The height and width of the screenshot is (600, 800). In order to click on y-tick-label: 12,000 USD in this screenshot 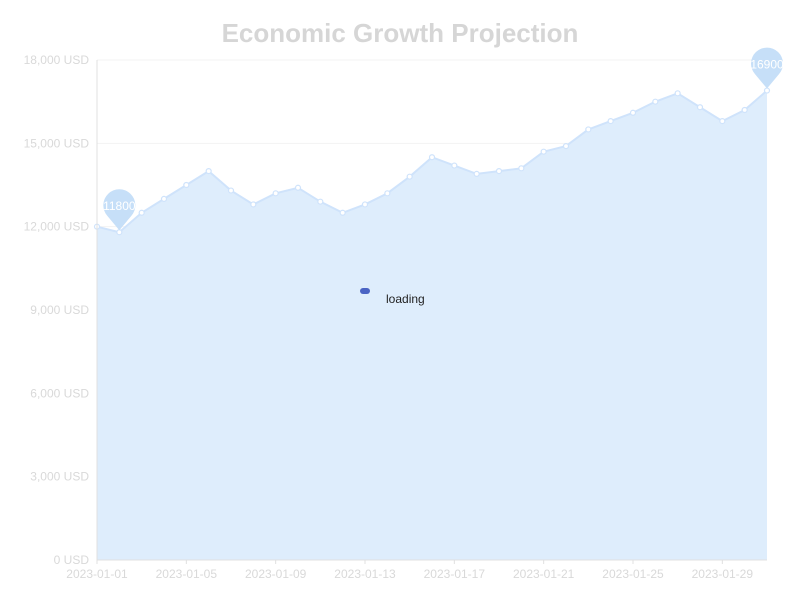, I will do `click(57, 227)`.